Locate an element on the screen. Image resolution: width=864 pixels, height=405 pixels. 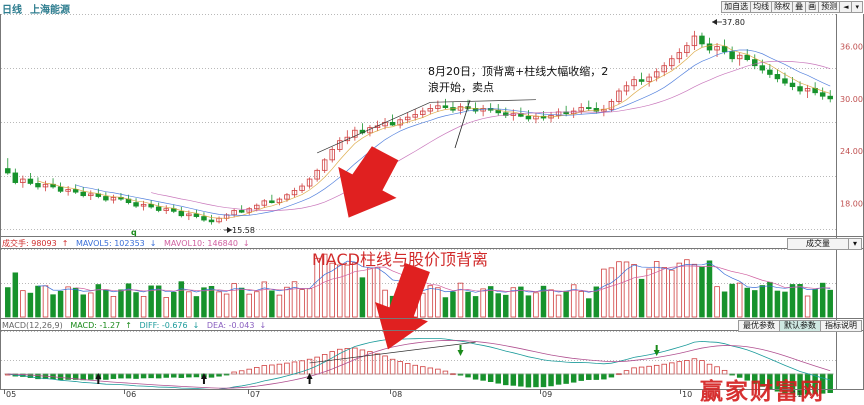
x-axis-label: 09 is located at coordinates (547, 394).